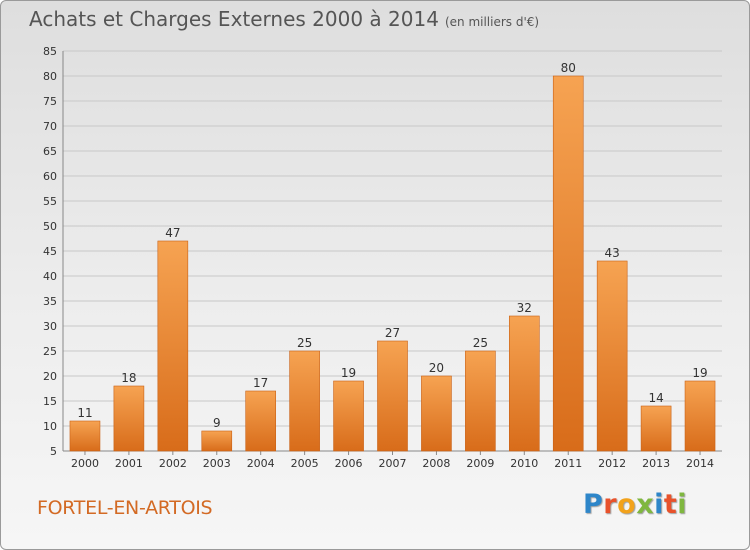 This screenshot has height=550, width=750. What do you see at coordinates (612, 253) in the screenshot?
I see `data-label: 43` at bounding box center [612, 253].